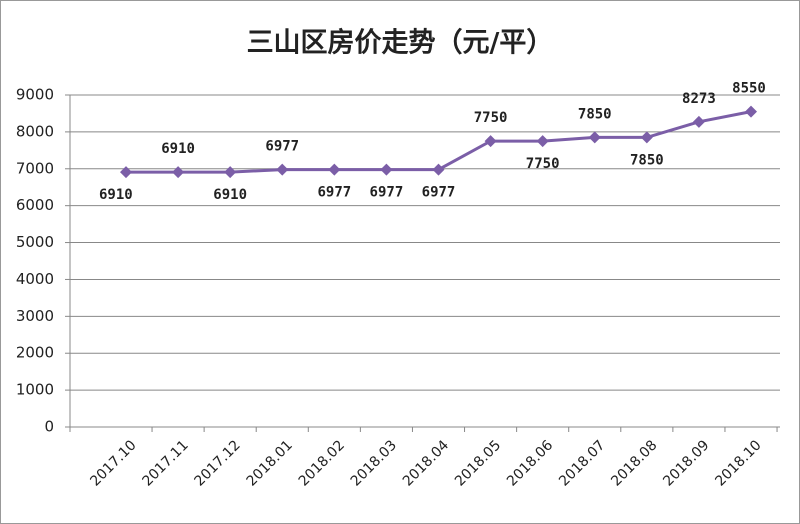  What do you see at coordinates (35, 242) in the screenshot?
I see `y-tick-label: 5000` at bounding box center [35, 242].